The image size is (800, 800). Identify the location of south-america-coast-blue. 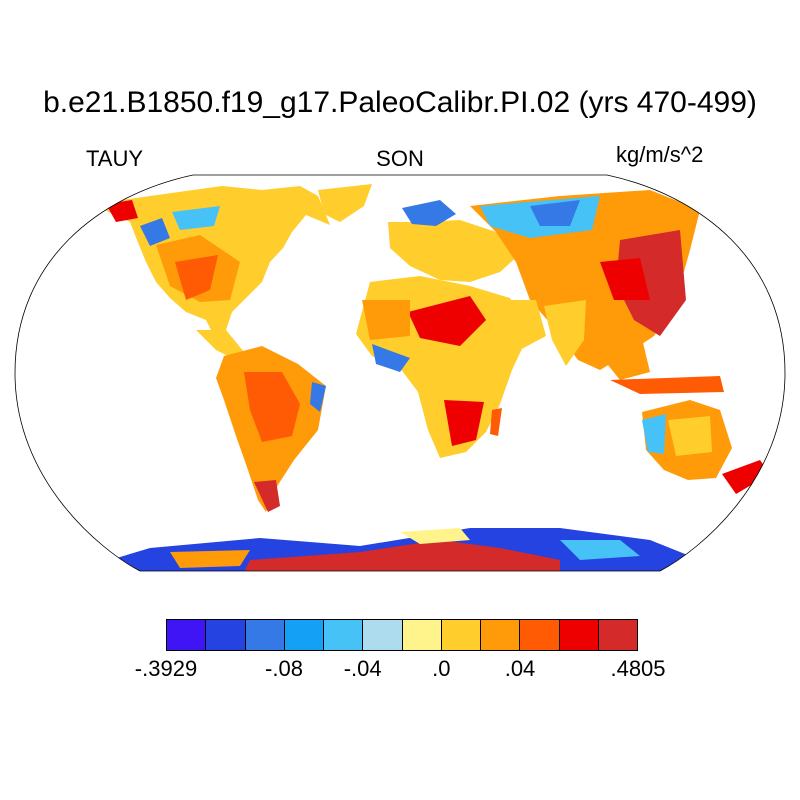
(318, 397).